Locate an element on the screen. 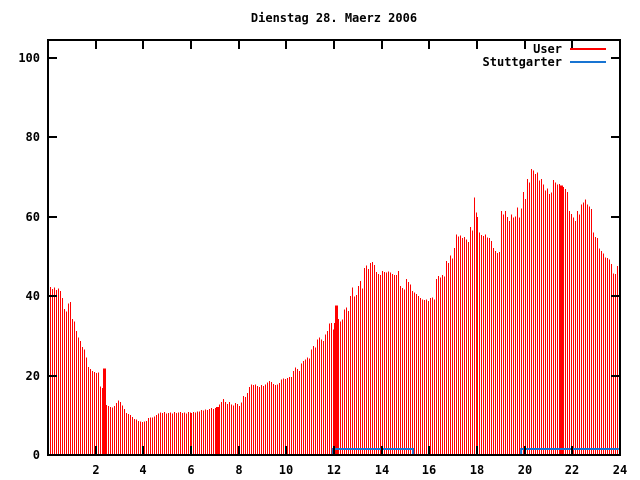 The width and height of the screenshot is (640, 480). x-tick-label: 10 is located at coordinates (286, 470).